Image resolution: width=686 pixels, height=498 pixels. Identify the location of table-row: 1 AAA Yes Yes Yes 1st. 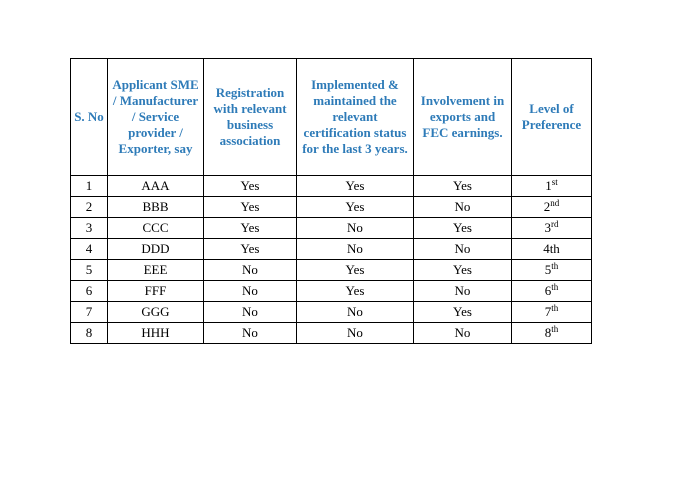
(331, 186).